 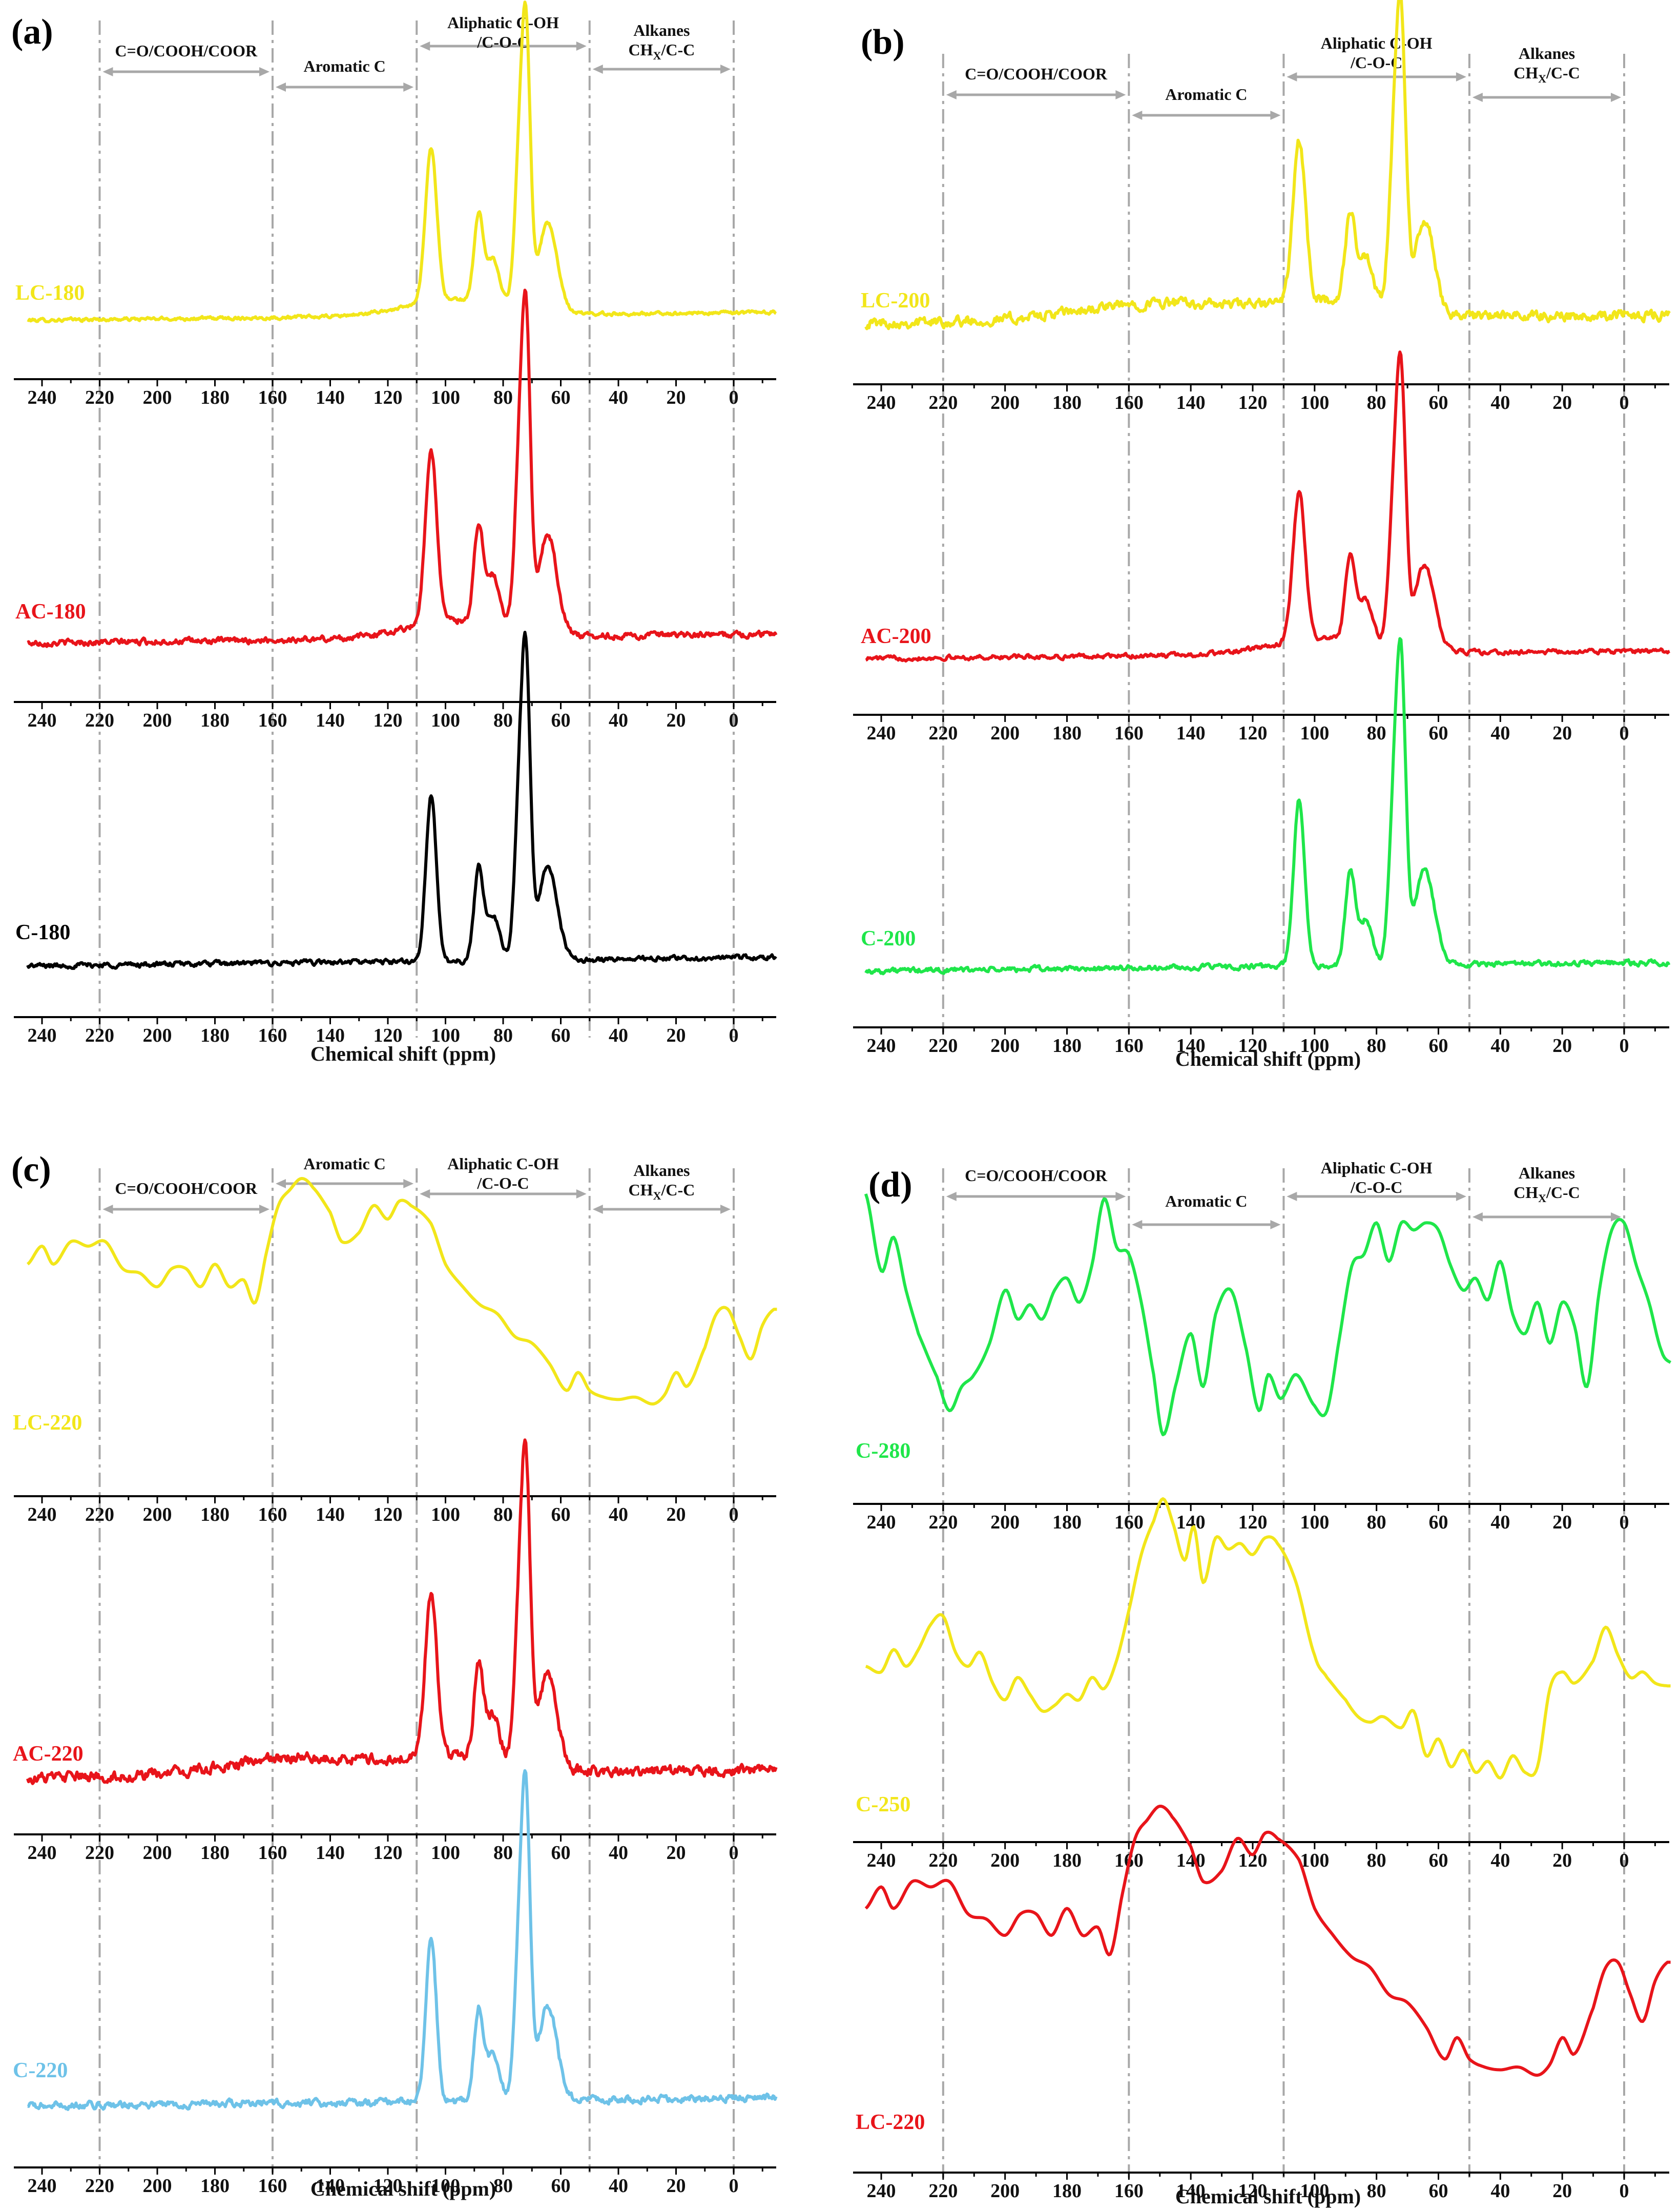 I want to click on region-label-aliphatic: /C-O-C, so click(x=1376, y=1187).